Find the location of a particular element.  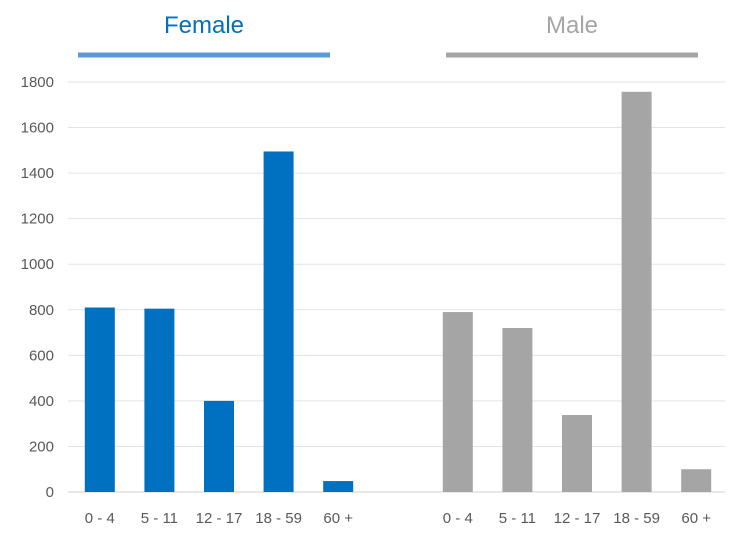

group-title: Male is located at coordinates (572, 25).